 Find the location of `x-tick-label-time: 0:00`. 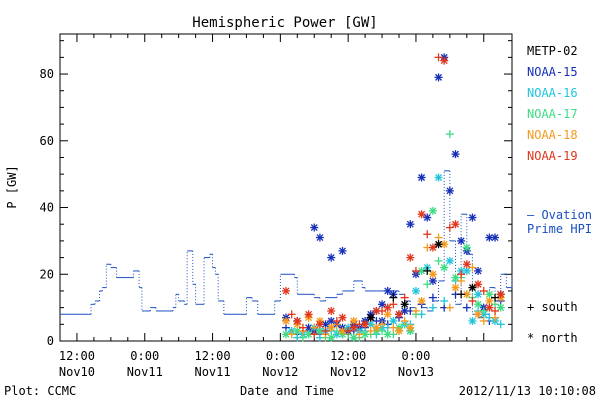

x-tick-label-time: 0:00 is located at coordinates (415, 356).